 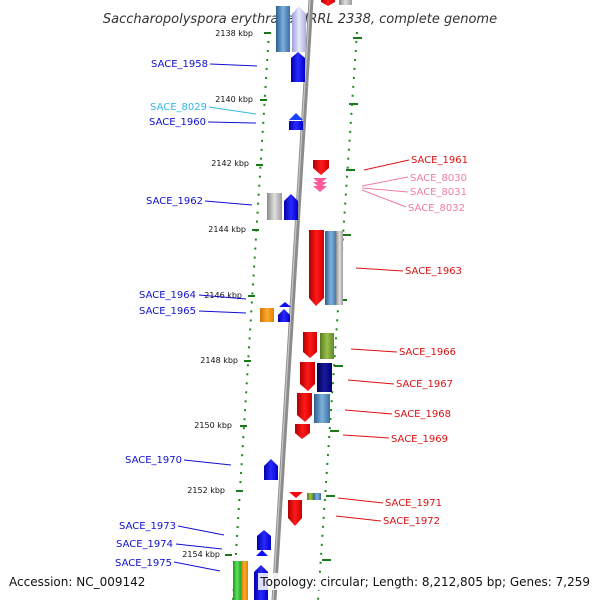 I want to click on right-features, so click(x=320, y=263).